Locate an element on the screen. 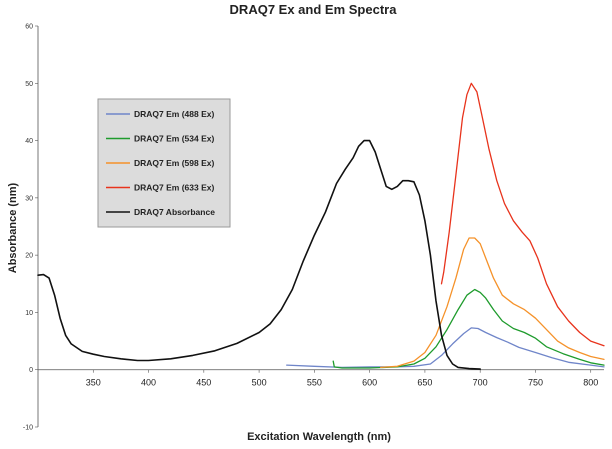 The height and width of the screenshot is (449, 612). x-tick-label: 550 is located at coordinates (314, 383).